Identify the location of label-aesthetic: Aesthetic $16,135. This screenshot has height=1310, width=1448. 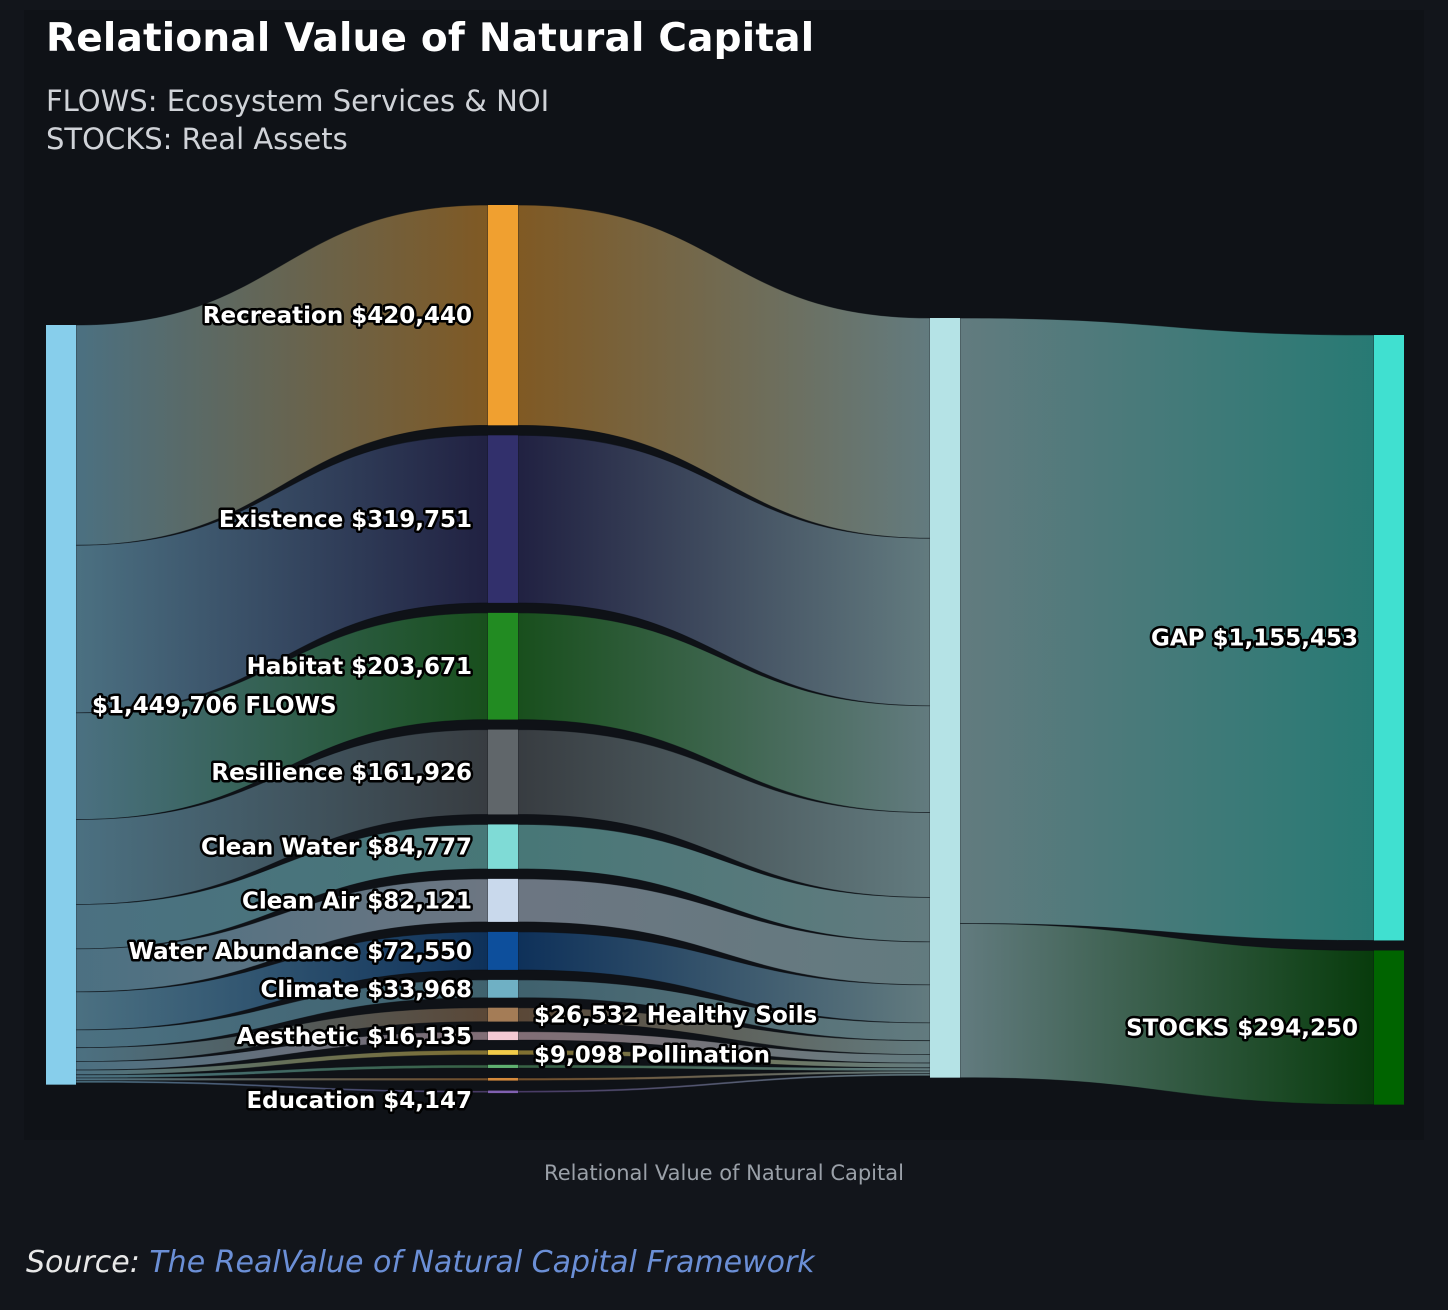
(354, 1037).